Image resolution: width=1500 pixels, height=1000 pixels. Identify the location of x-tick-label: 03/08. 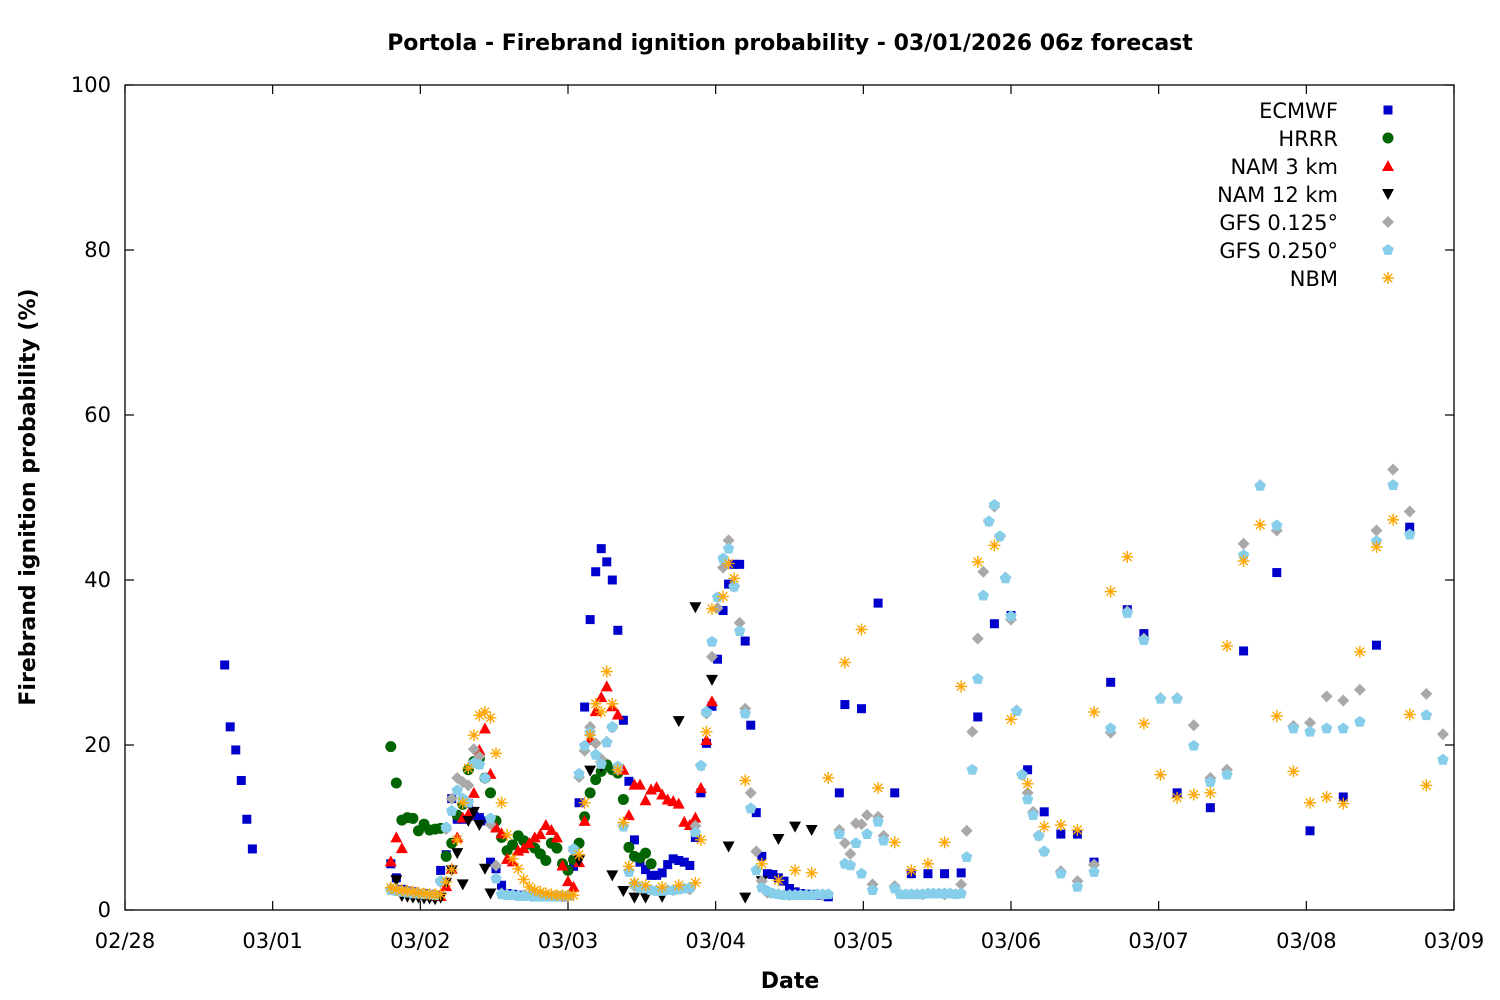
(1306, 941).